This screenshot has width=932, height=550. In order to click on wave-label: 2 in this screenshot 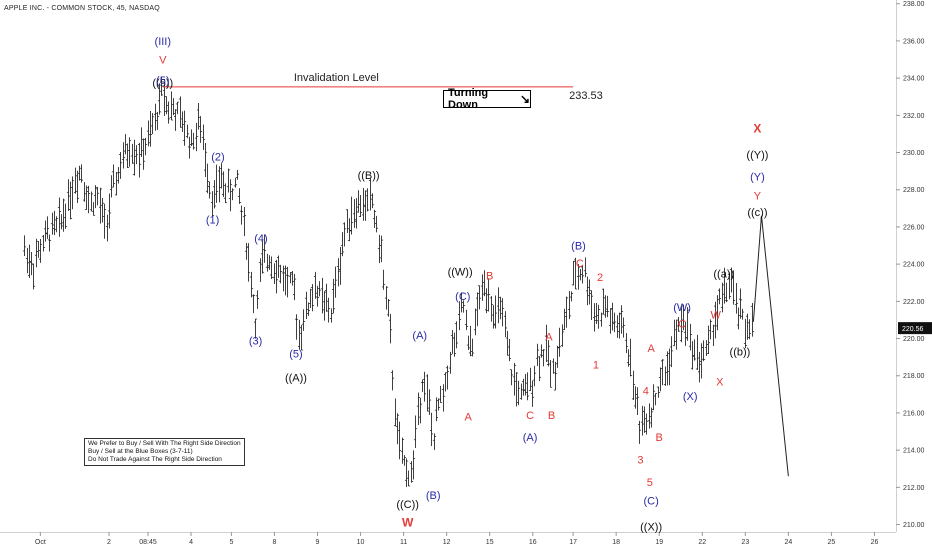, I will do `click(600, 278)`.